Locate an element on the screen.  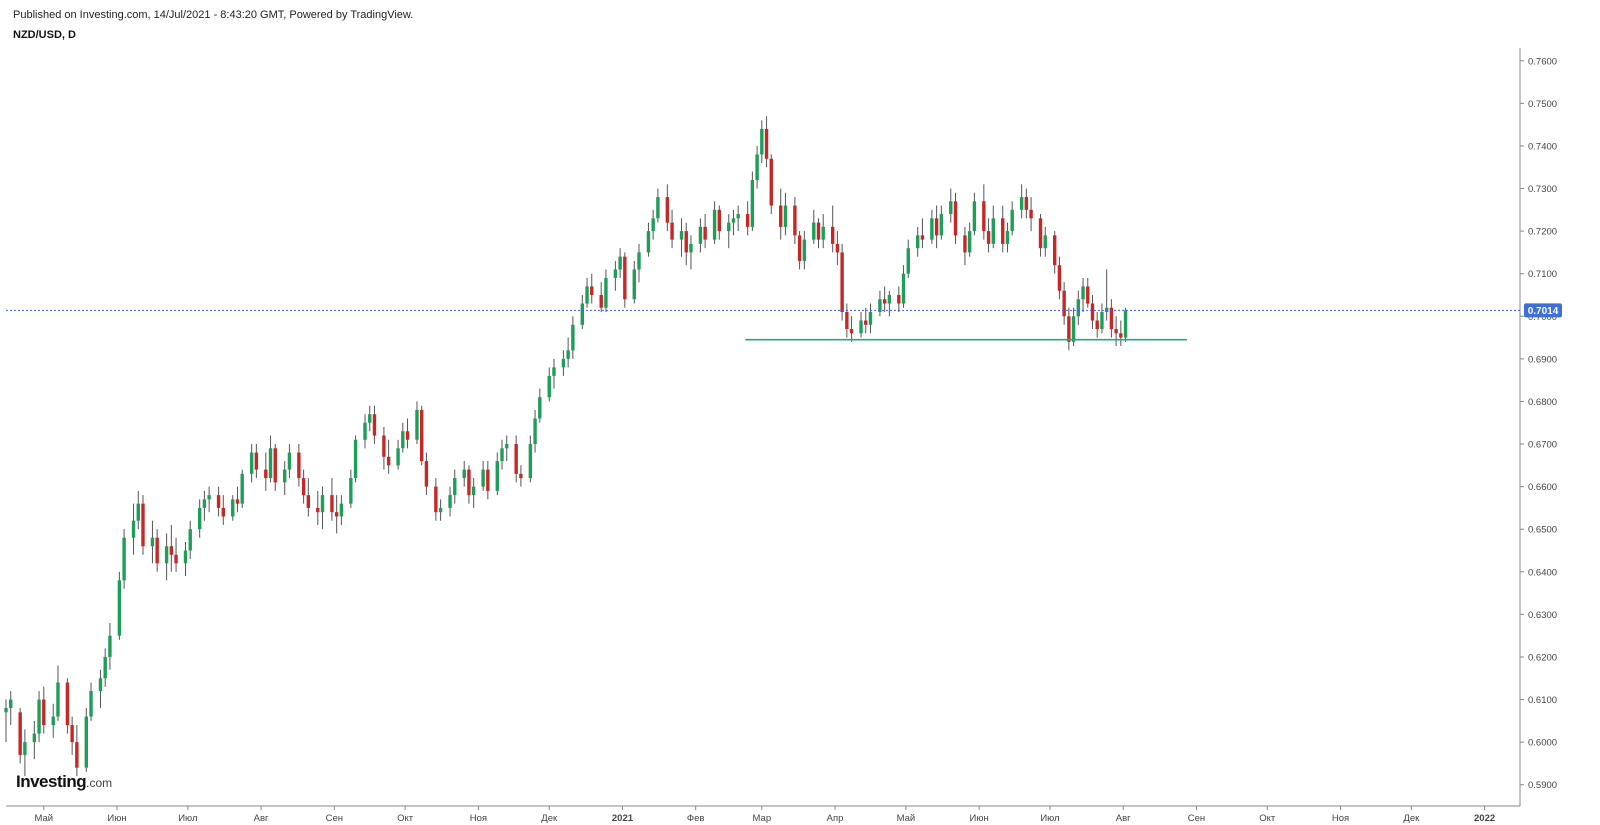
y-tick-label: 0.6800 is located at coordinates (1542, 402).